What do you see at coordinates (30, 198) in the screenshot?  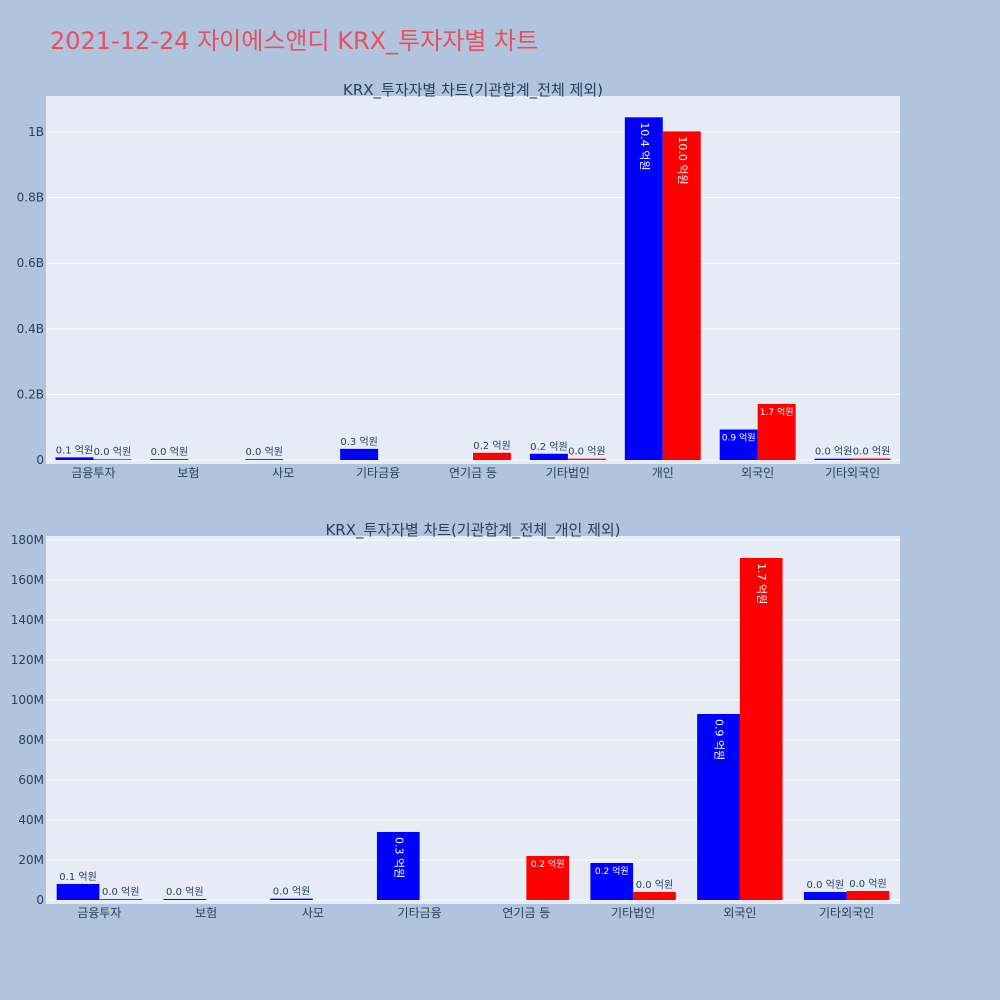 I see `y-tick-label: 0.8B` at bounding box center [30, 198].